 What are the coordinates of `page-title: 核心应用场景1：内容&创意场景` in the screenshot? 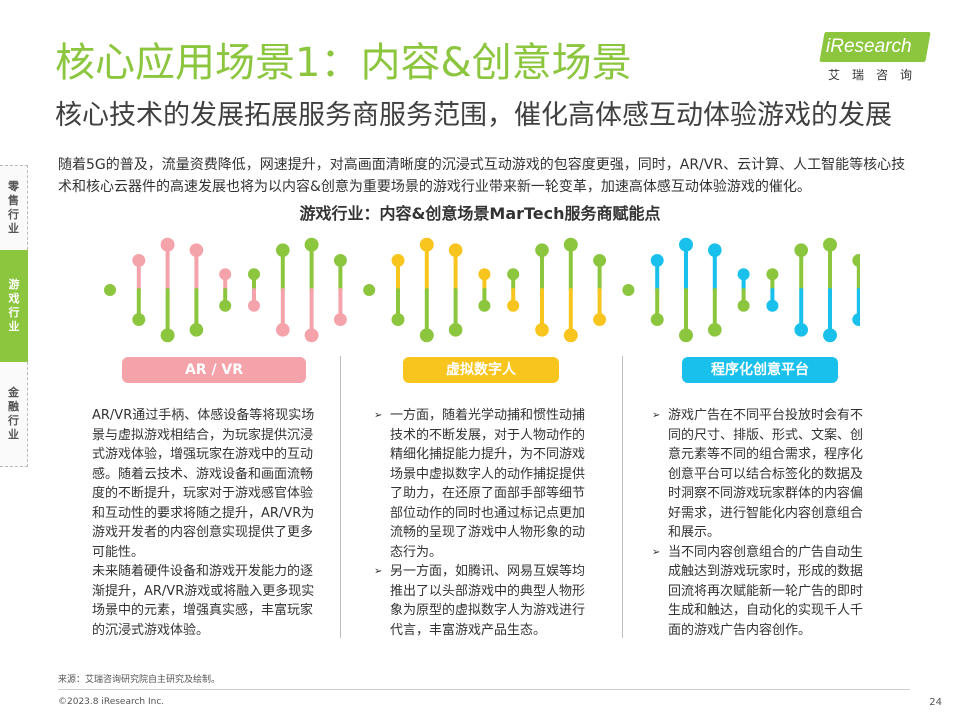 It's located at (343, 63).